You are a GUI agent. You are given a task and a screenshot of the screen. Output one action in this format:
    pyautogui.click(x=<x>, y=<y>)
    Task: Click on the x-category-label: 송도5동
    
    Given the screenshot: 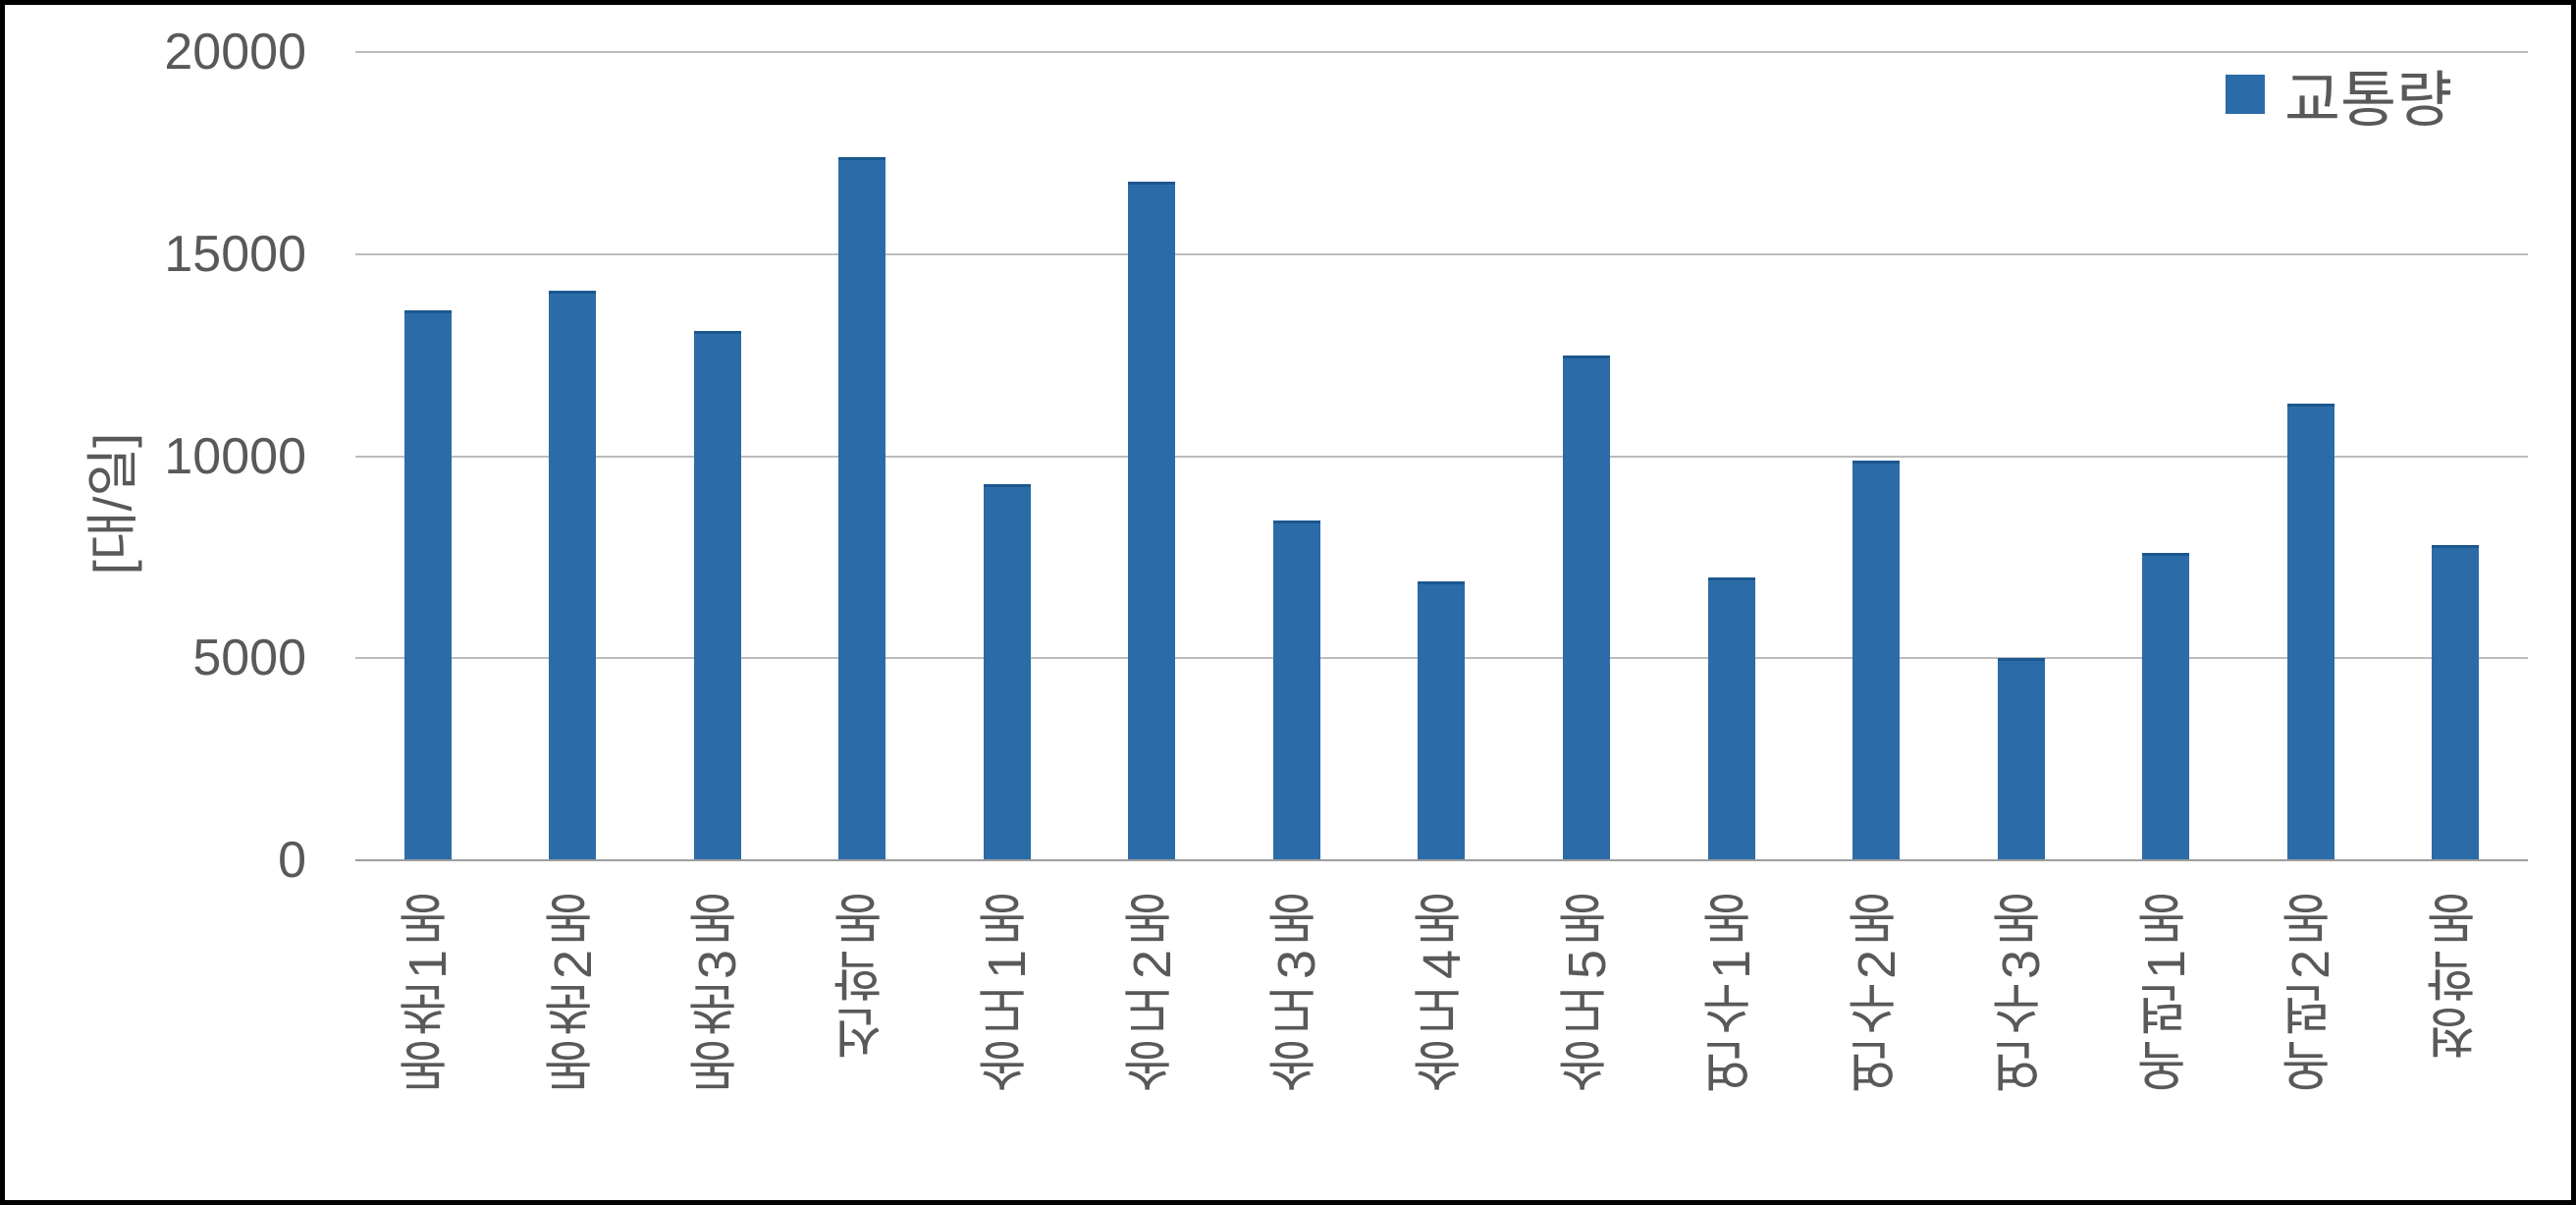 What is the action you would take?
    pyautogui.click(x=1587, y=991)
    